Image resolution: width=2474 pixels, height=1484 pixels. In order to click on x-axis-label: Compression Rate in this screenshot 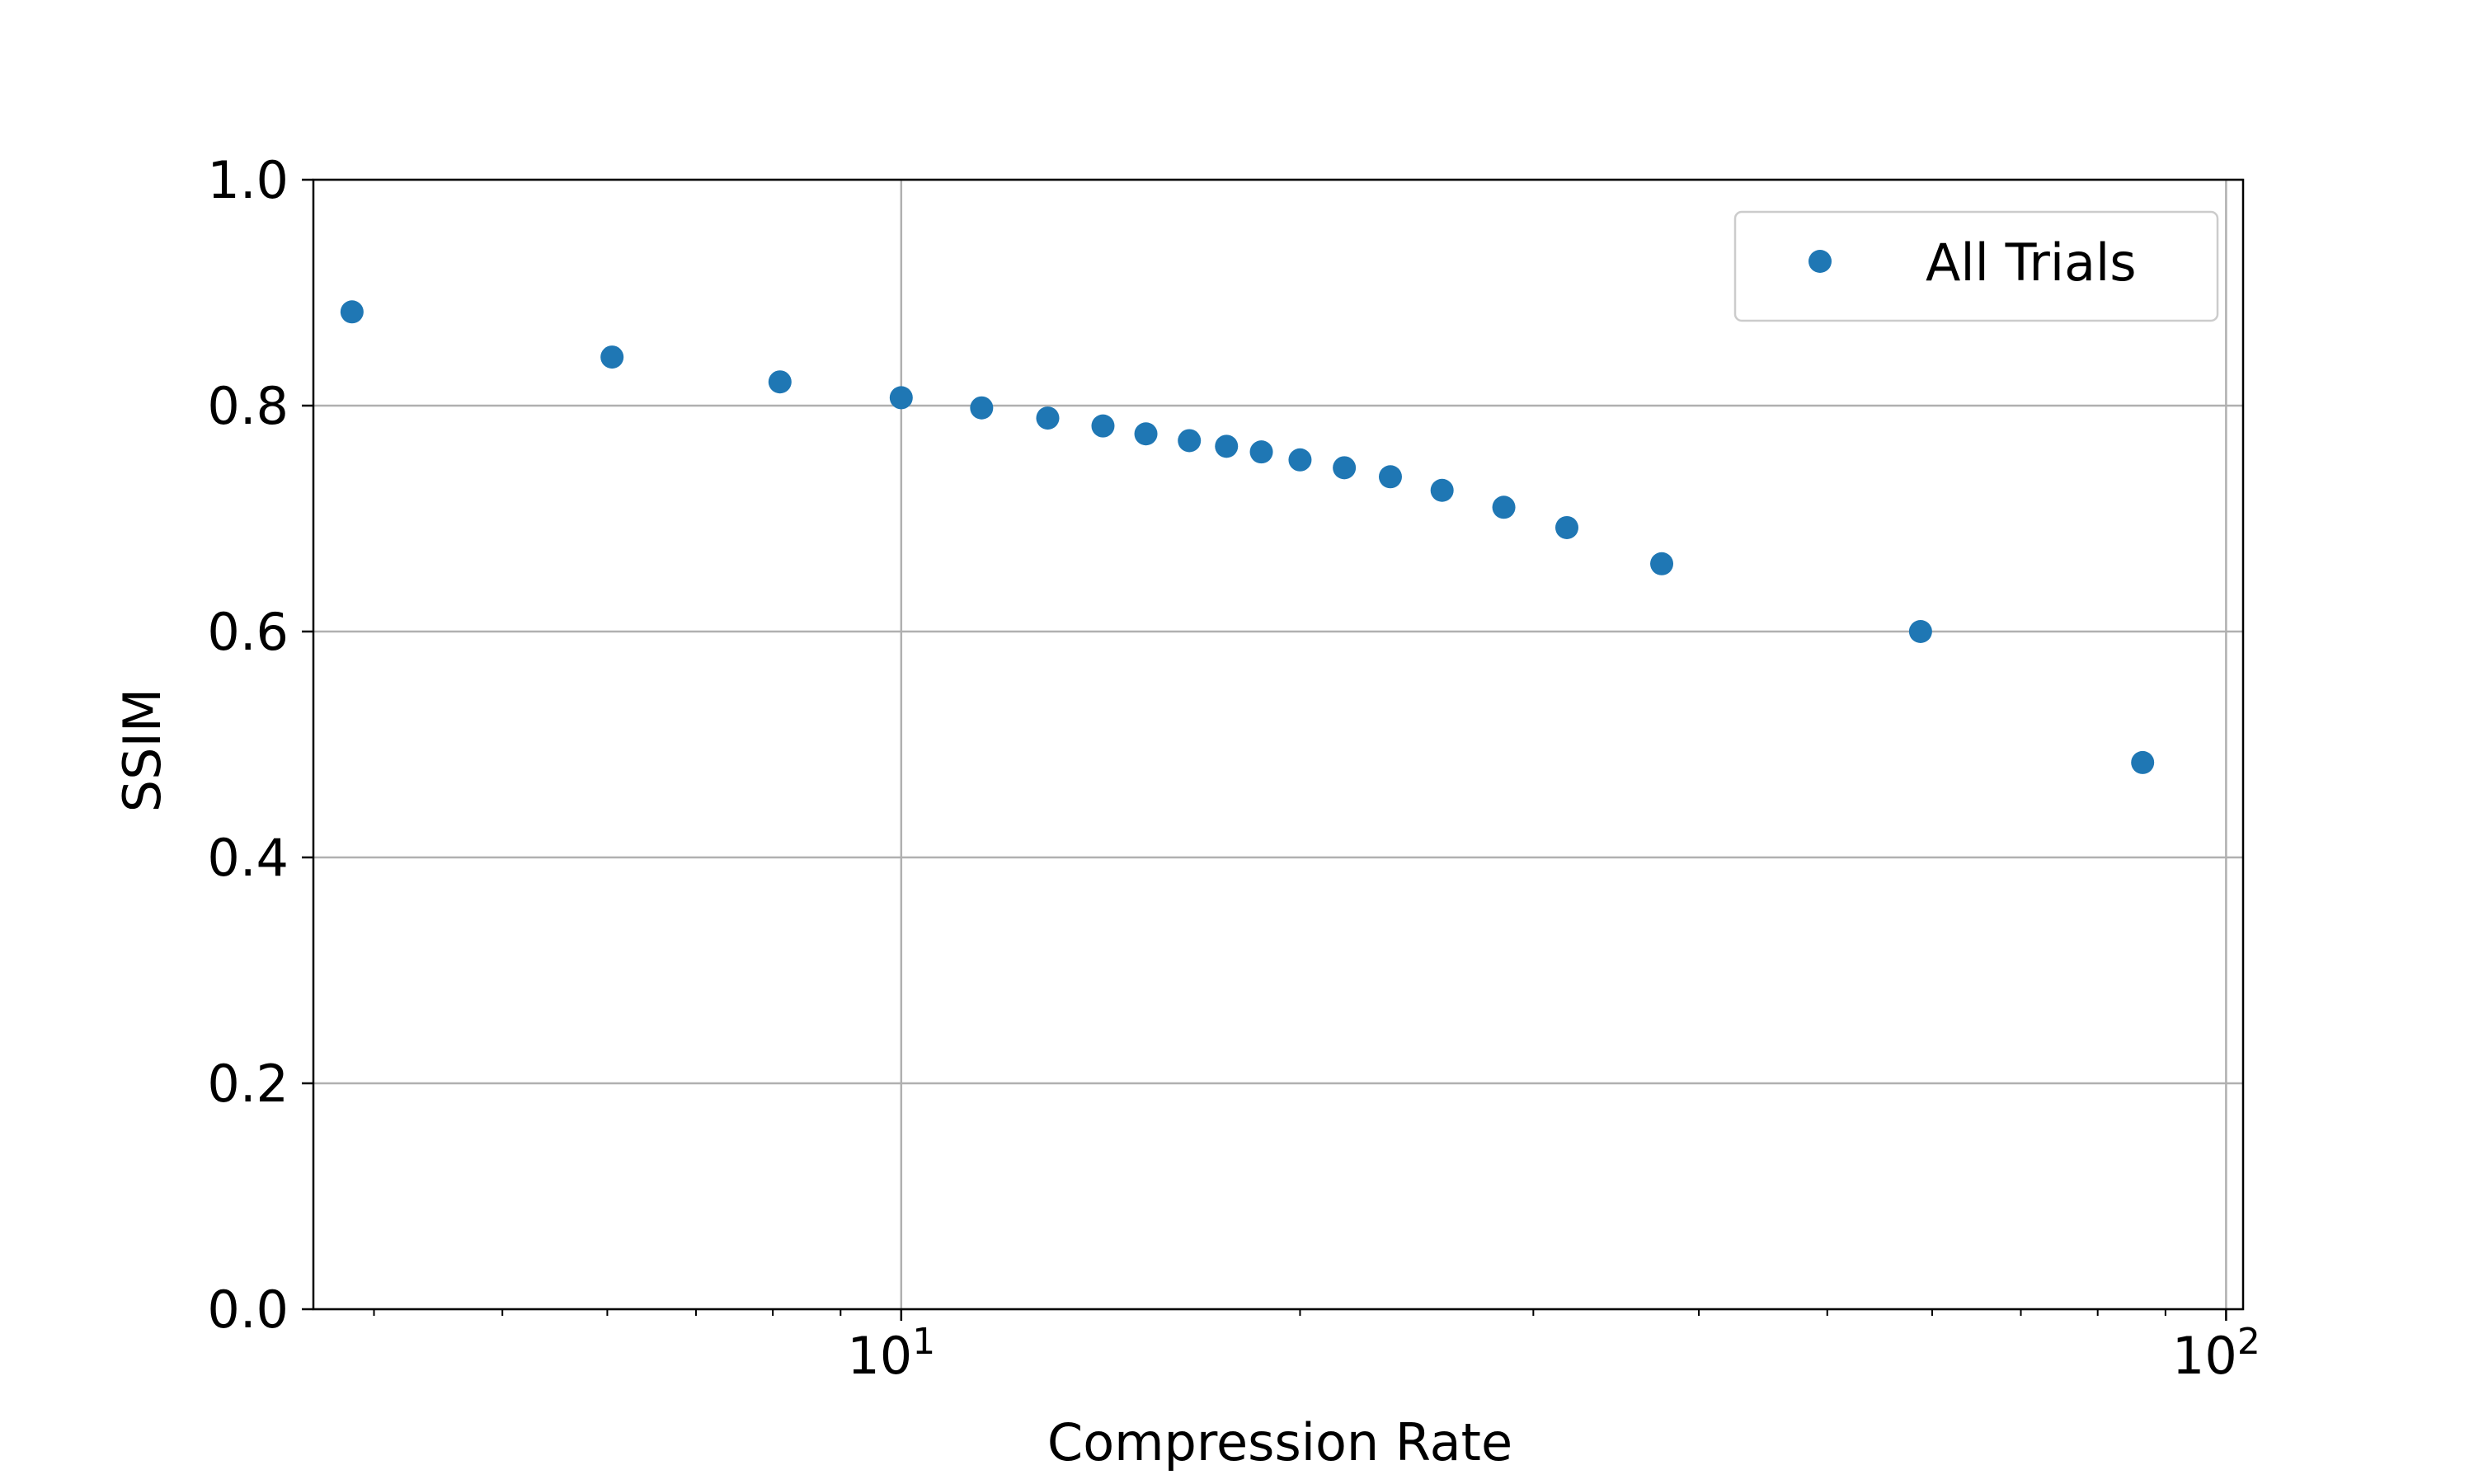, I will do `click(1279, 1442)`.